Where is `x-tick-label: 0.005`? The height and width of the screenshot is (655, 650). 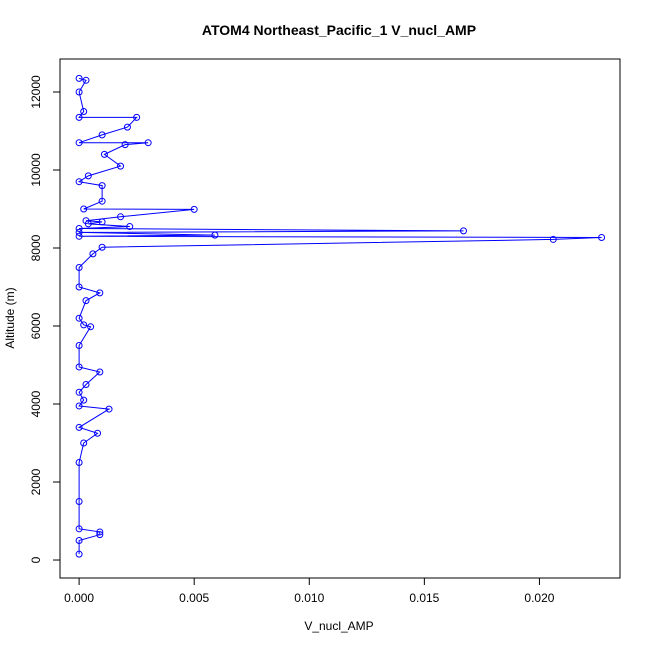 x-tick-label: 0.005 is located at coordinates (194, 598).